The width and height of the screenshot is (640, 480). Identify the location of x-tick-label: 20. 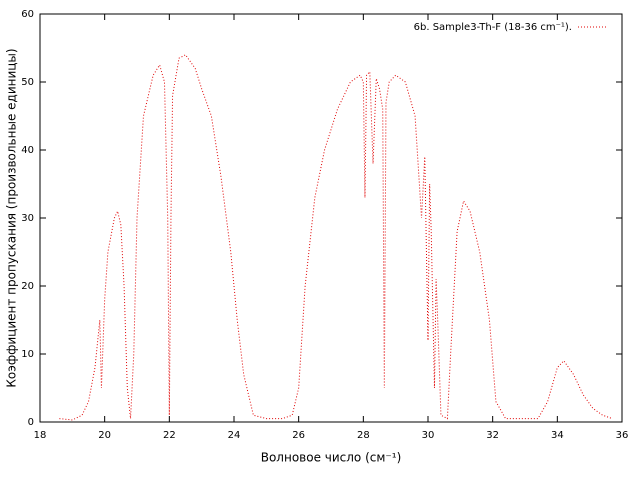
(104, 435).